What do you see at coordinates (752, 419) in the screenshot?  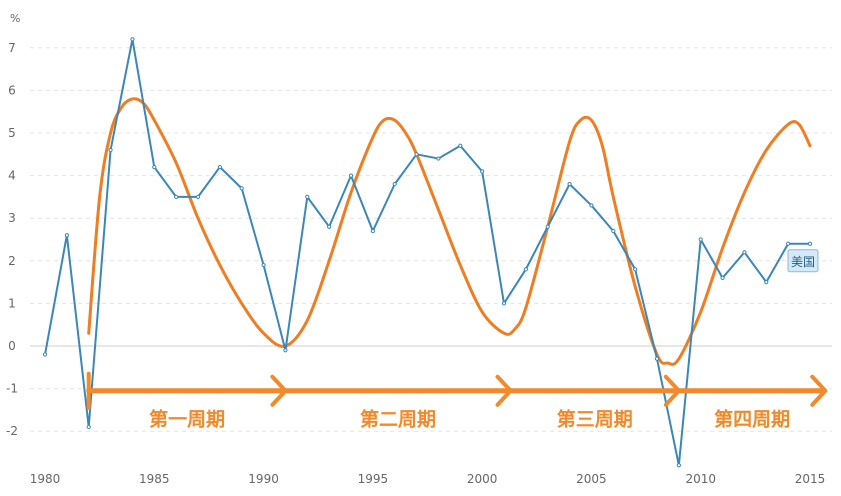 I see `phase-label: 第四周期` at bounding box center [752, 419].